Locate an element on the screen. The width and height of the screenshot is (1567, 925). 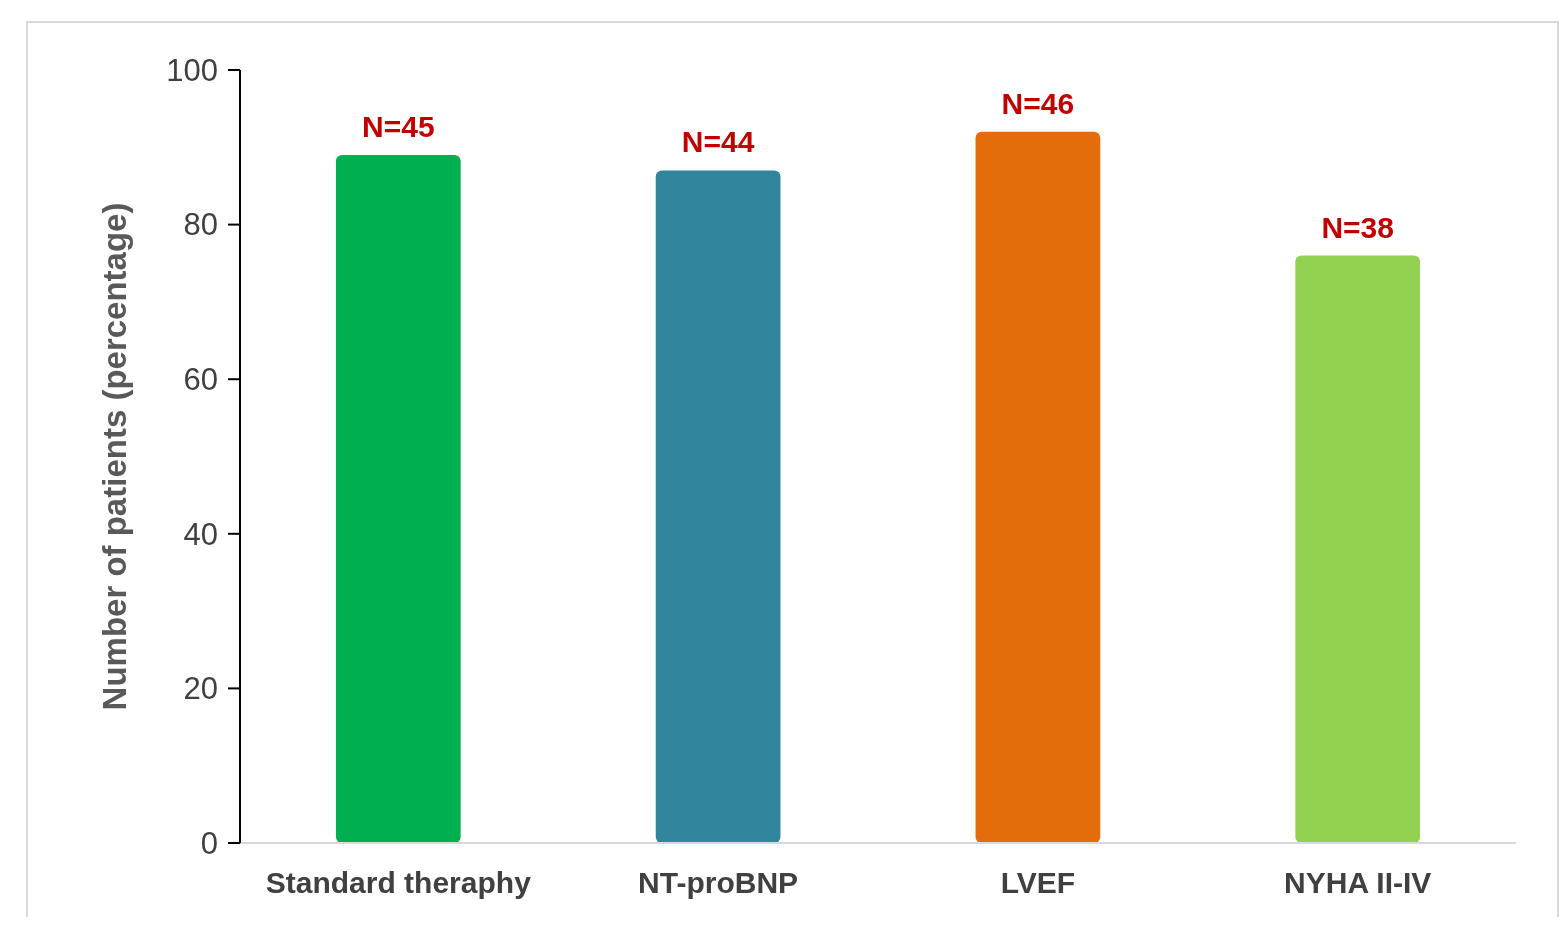
annotation: N=38 is located at coordinates (1357, 227).